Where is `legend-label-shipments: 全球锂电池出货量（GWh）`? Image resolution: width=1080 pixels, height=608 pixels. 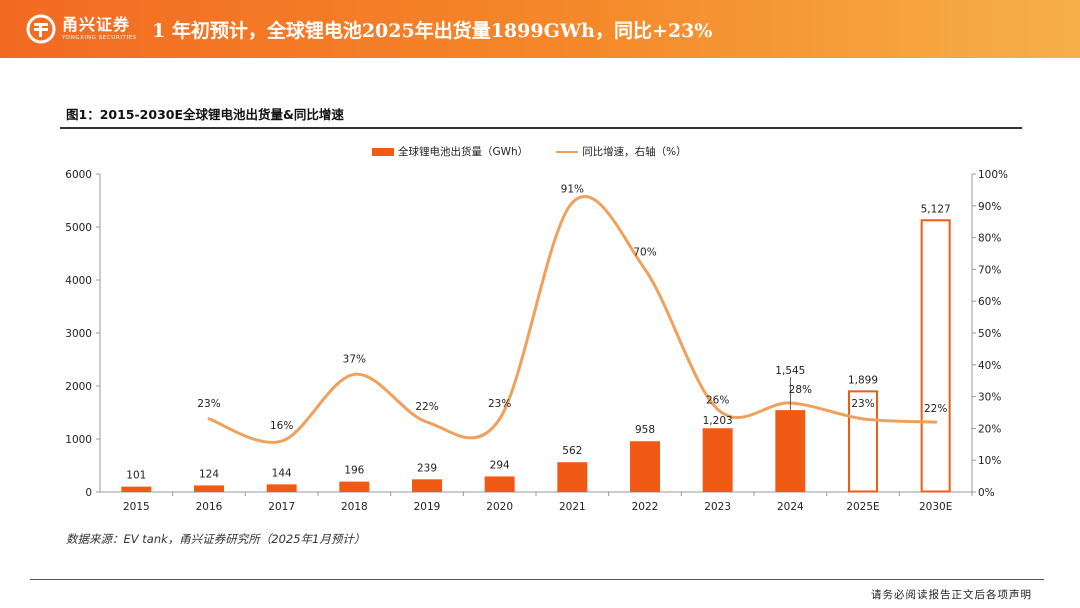
legend-label-shipments: 全球锂电池出货量（GWh） is located at coordinates (463, 152).